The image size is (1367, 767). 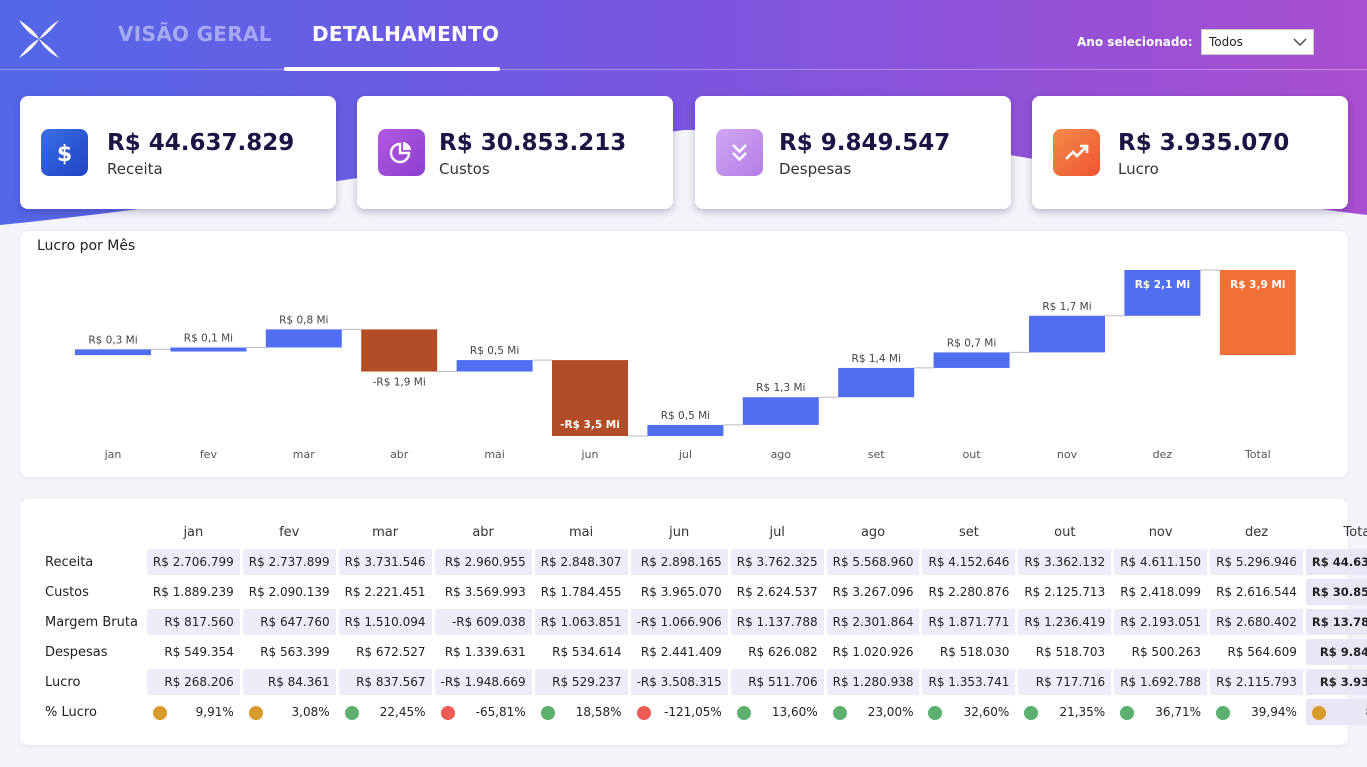 What do you see at coordinates (1366, 712) in the screenshot?
I see `pct-value: 8,82%` at bounding box center [1366, 712].